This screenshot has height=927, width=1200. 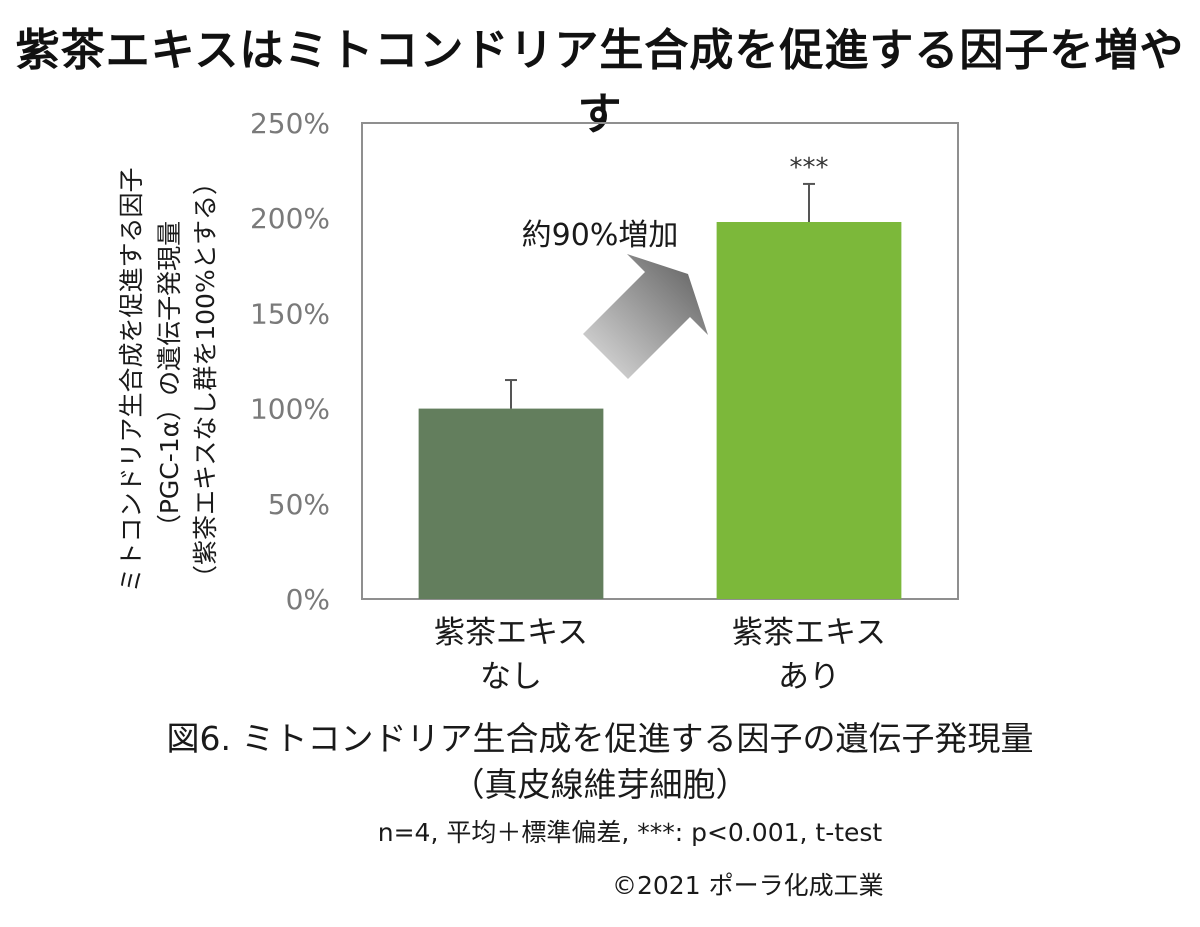 I want to click on y-tick-label: 200%, so click(x=290, y=218).